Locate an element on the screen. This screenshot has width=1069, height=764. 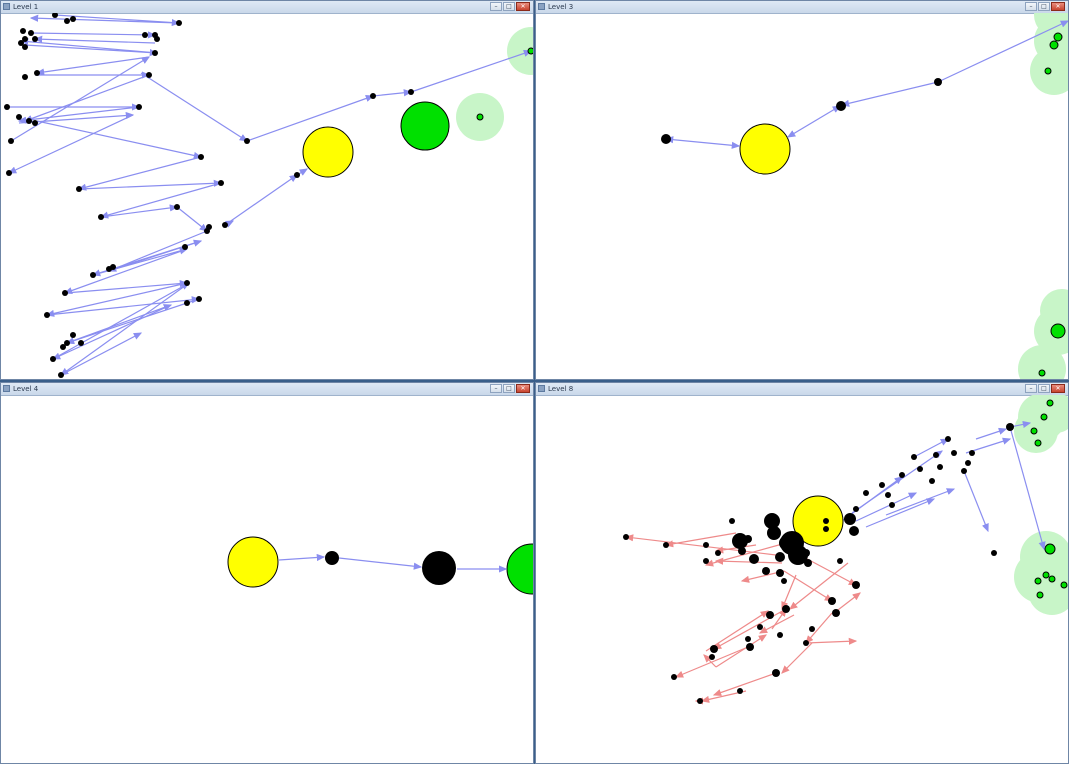
title-bar: Level 8 – □ ✕ is located at coordinates (802, 389).